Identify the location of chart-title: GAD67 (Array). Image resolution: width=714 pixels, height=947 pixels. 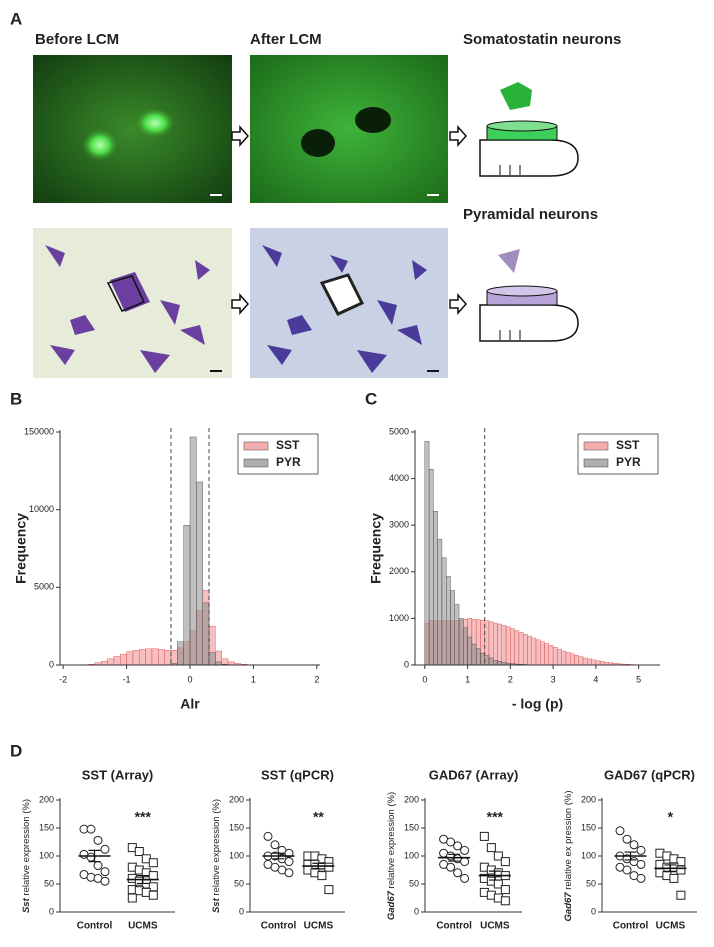
(474, 774).